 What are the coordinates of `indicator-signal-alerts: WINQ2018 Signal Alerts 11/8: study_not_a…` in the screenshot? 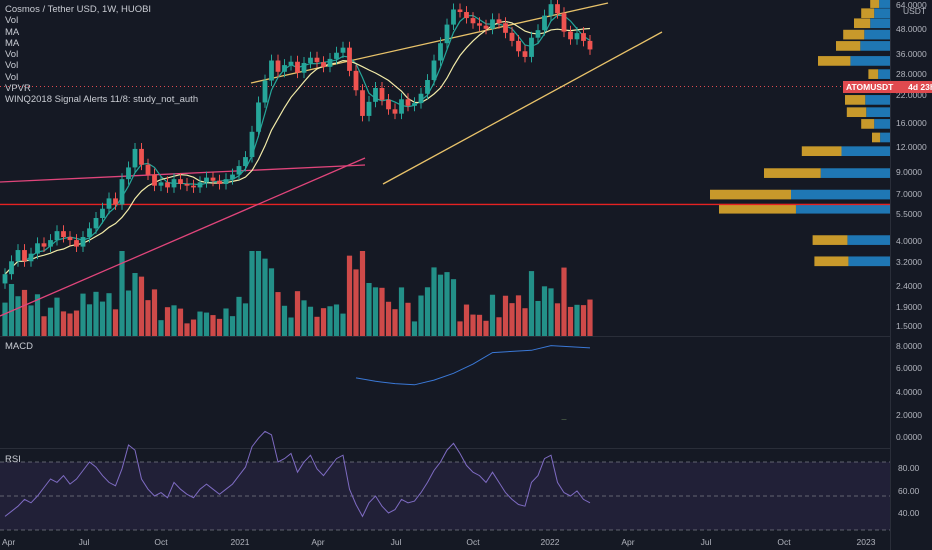 It's located at (102, 100).